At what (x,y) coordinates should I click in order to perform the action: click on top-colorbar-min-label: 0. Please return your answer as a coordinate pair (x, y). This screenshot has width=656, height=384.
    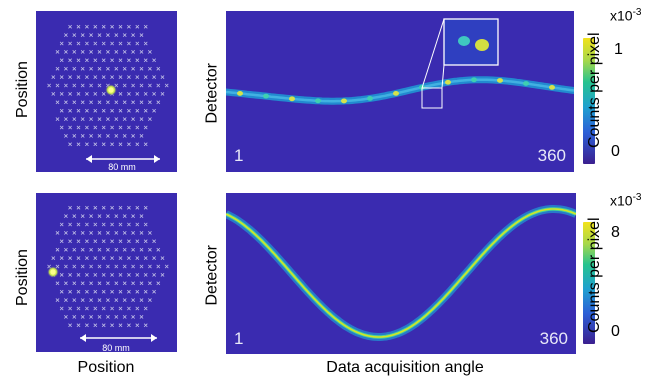
    Looking at the image, I should click on (615, 151).